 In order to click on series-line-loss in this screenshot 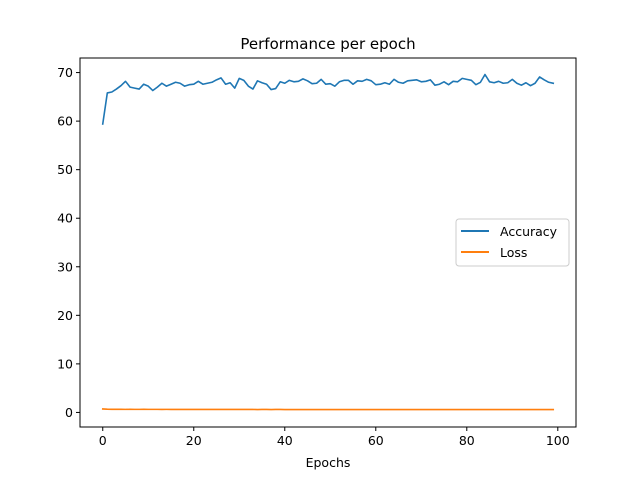, I will do `click(328, 409)`.